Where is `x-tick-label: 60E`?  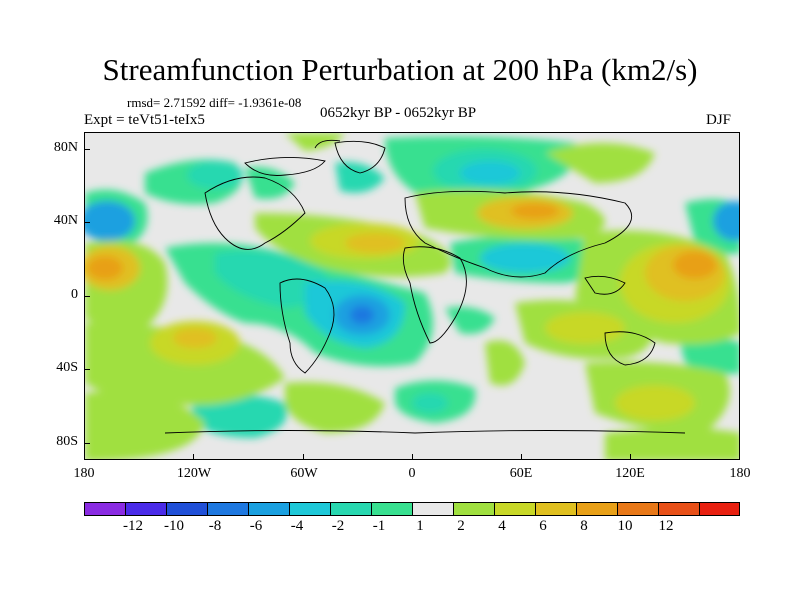 x-tick-label: 60E is located at coordinates (521, 473).